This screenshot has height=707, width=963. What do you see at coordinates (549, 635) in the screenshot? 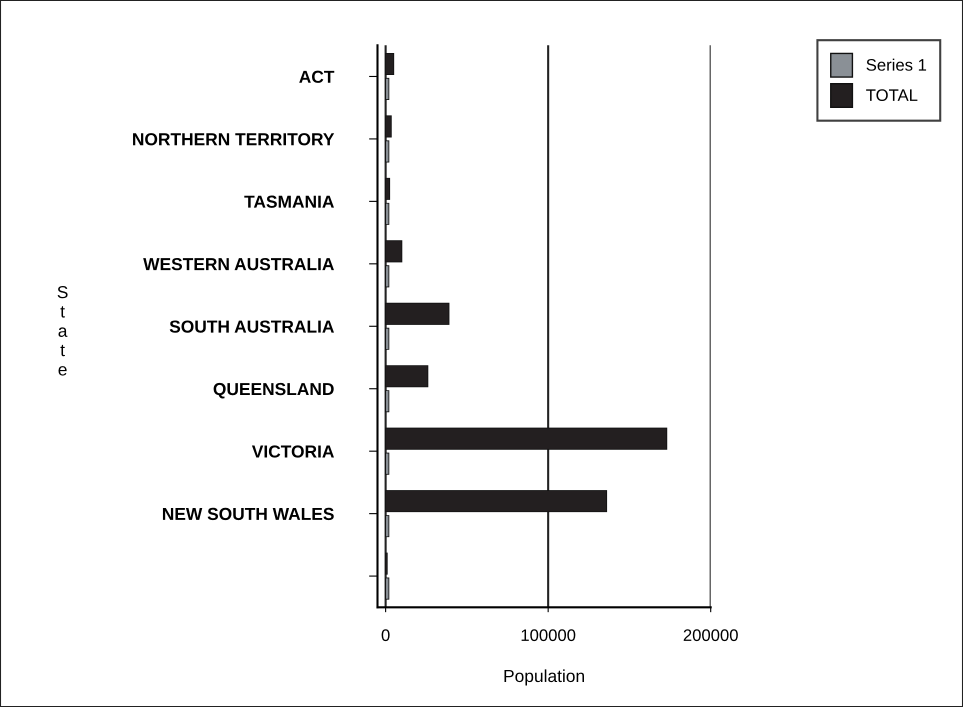
I see `x-tick-label: 100000` at bounding box center [549, 635].